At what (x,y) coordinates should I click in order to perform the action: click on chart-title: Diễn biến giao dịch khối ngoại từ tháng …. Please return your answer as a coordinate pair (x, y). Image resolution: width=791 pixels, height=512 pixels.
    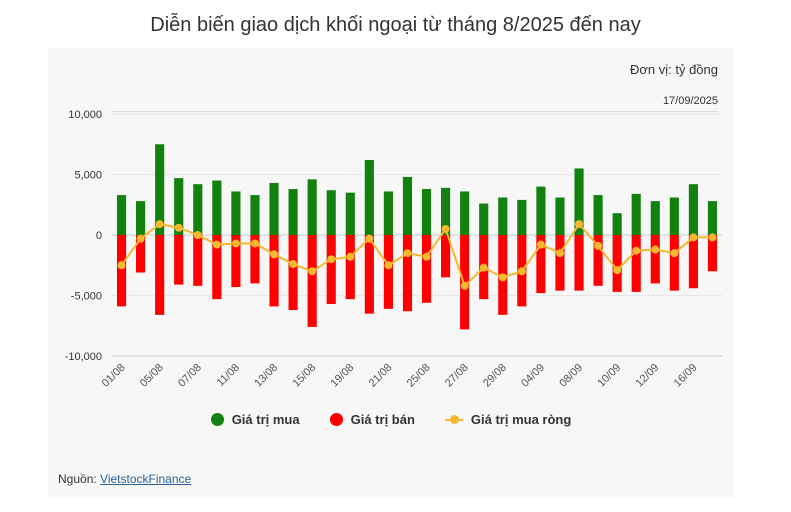
    Looking at the image, I should click on (395, 25).